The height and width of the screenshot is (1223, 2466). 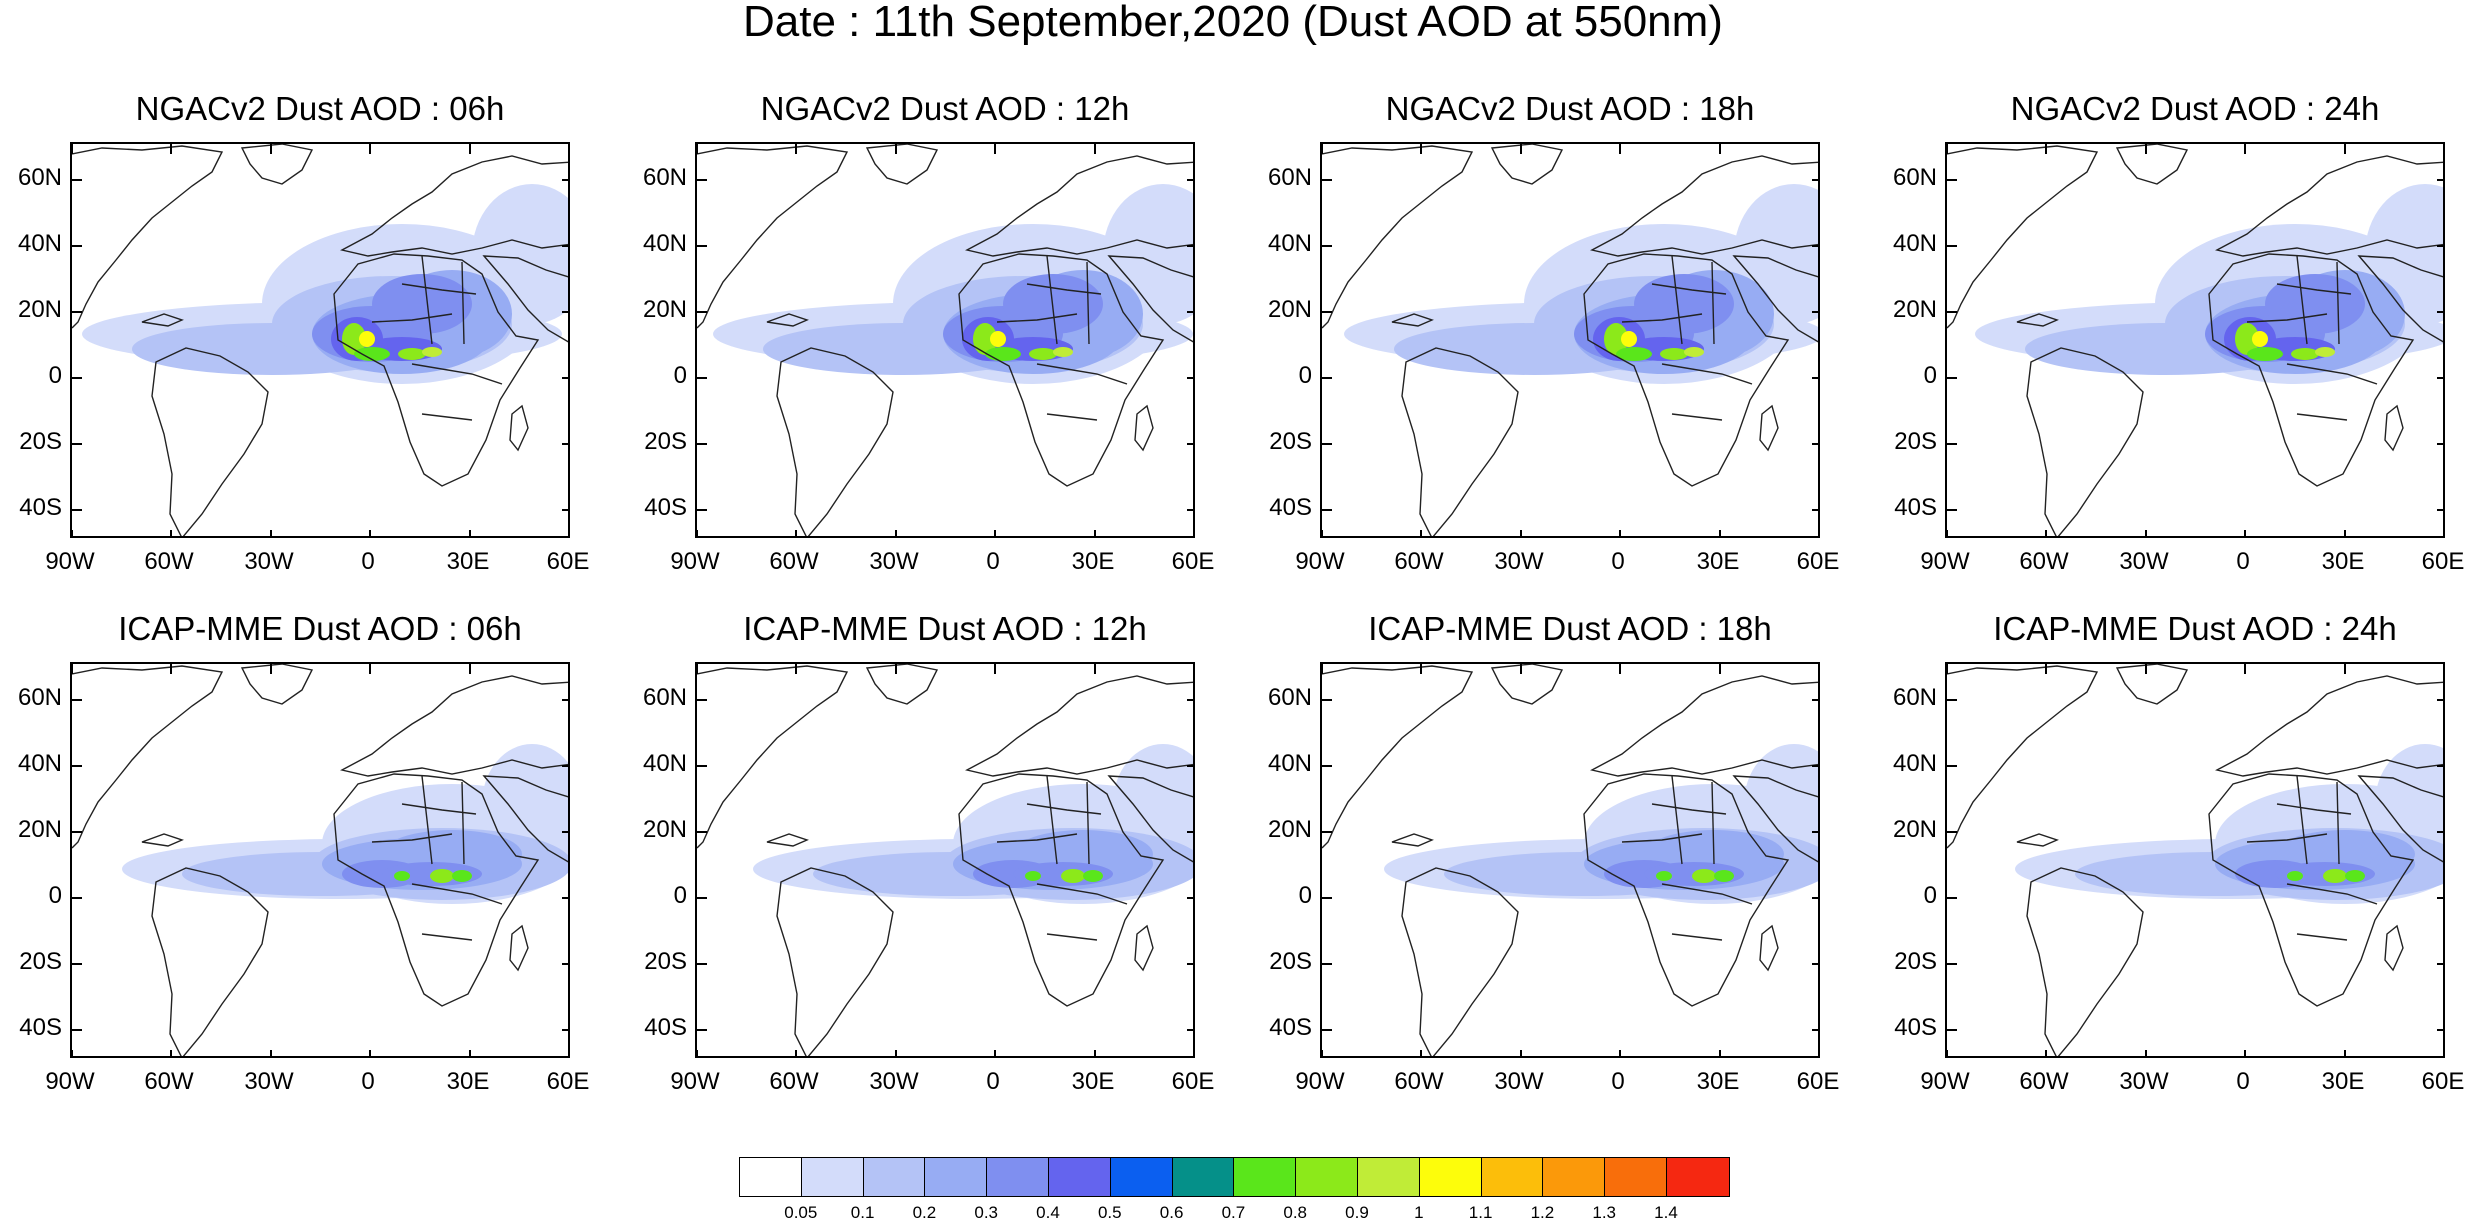 I want to click on map-panel-ngacv2-24h, so click(x=2195, y=340).